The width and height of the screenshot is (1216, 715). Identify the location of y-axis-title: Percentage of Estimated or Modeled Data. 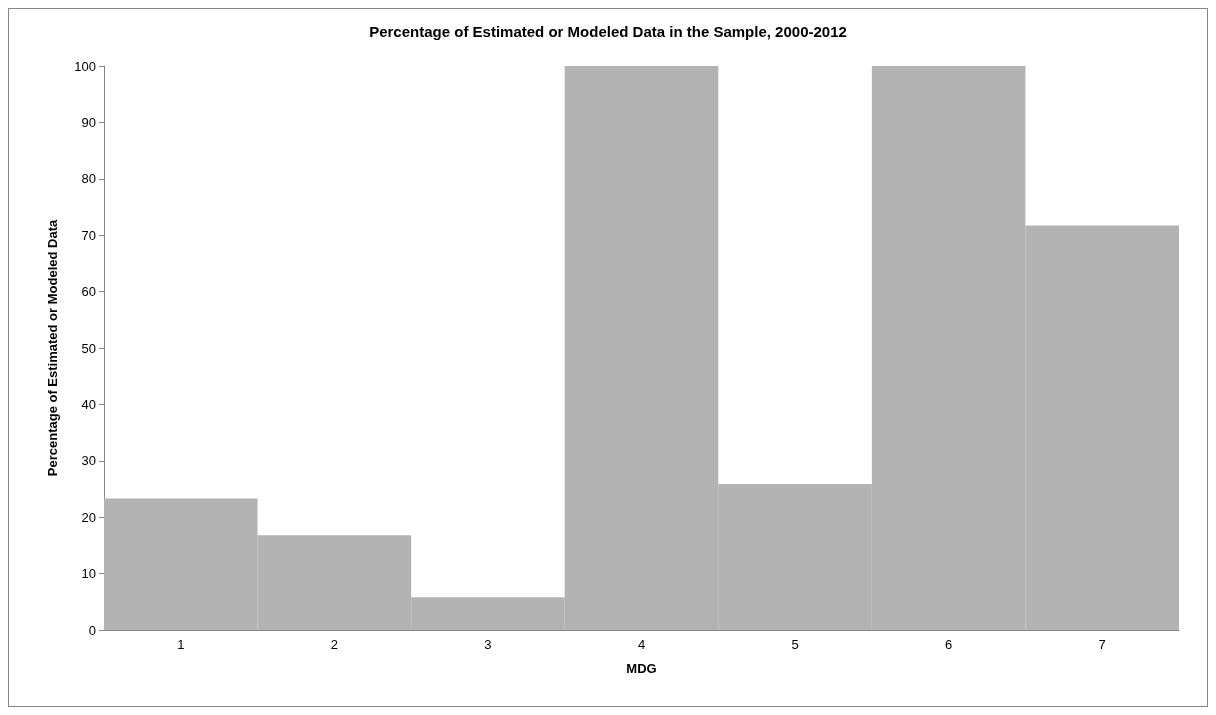
(52, 348).